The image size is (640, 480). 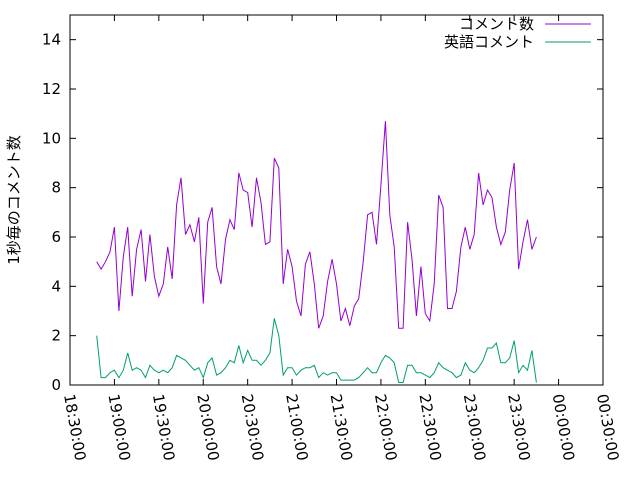 What do you see at coordinates (496, 24) in the screenshot?
I see `legend-label: コメント数` at bounding box center [496, 24].